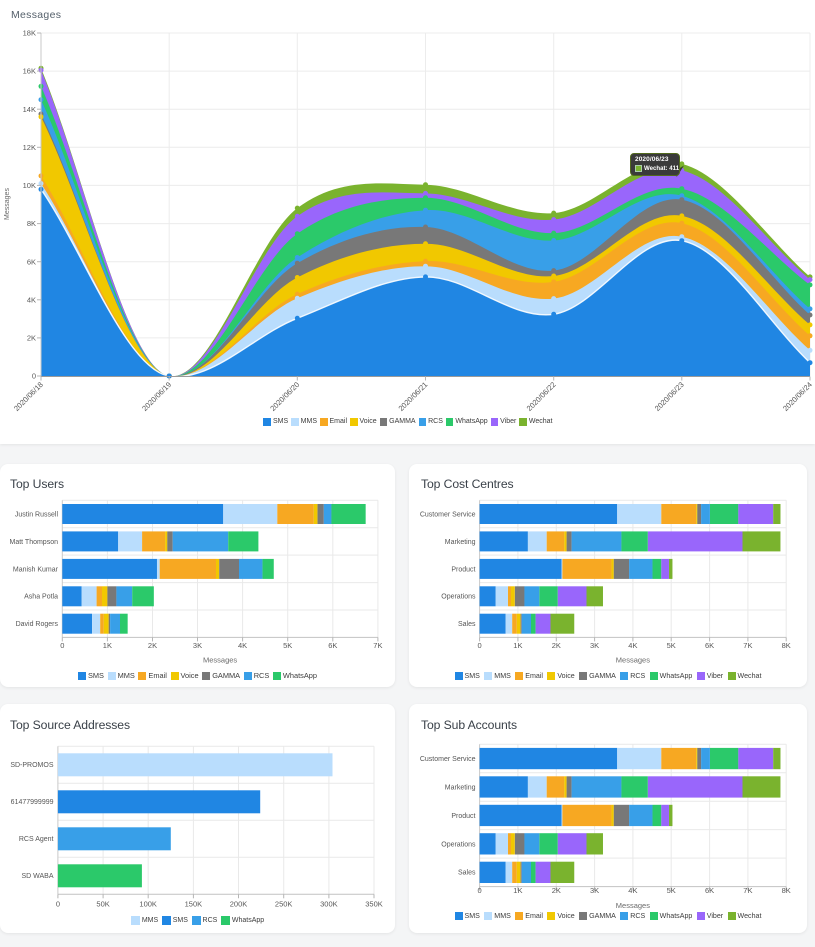 The height and width of the screenshot is (947, 815). Describe the element at coordinates (32, 765) in the screenshot. I see `svg-text: SD-PROMOS` at that location.